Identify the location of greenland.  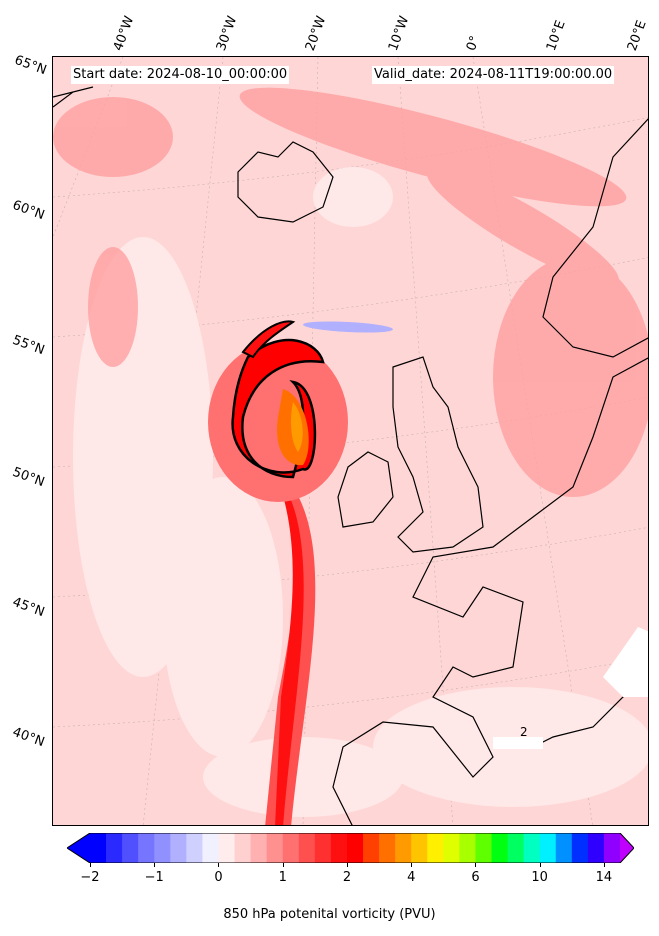
(73, 97).